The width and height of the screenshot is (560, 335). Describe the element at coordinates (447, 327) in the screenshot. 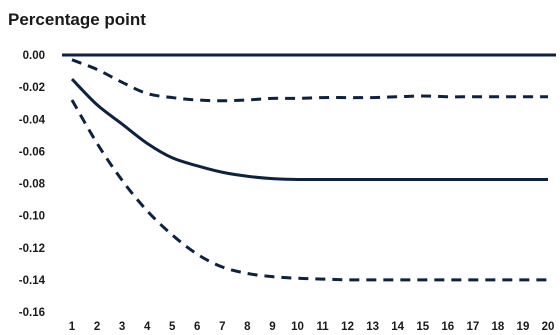

I see `x-tick-label: 16` at that location.